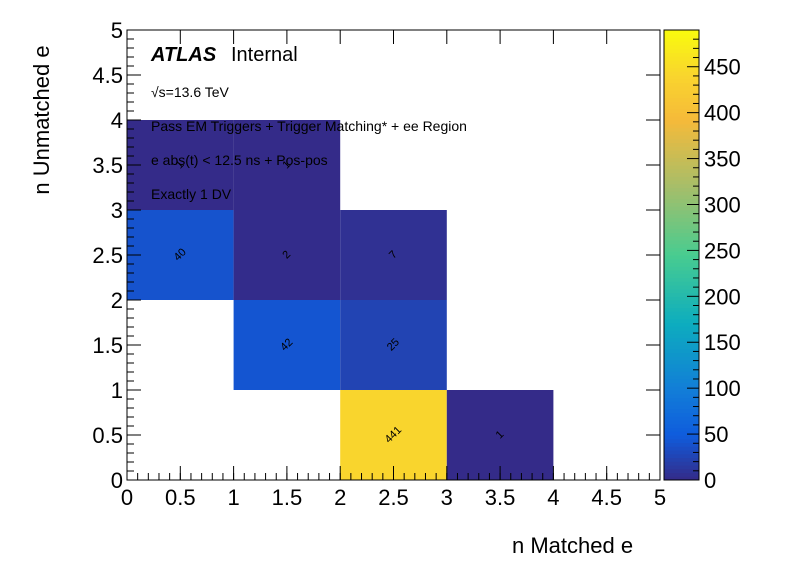  I want to click on y-tick-label: 2, so click(117, 300).